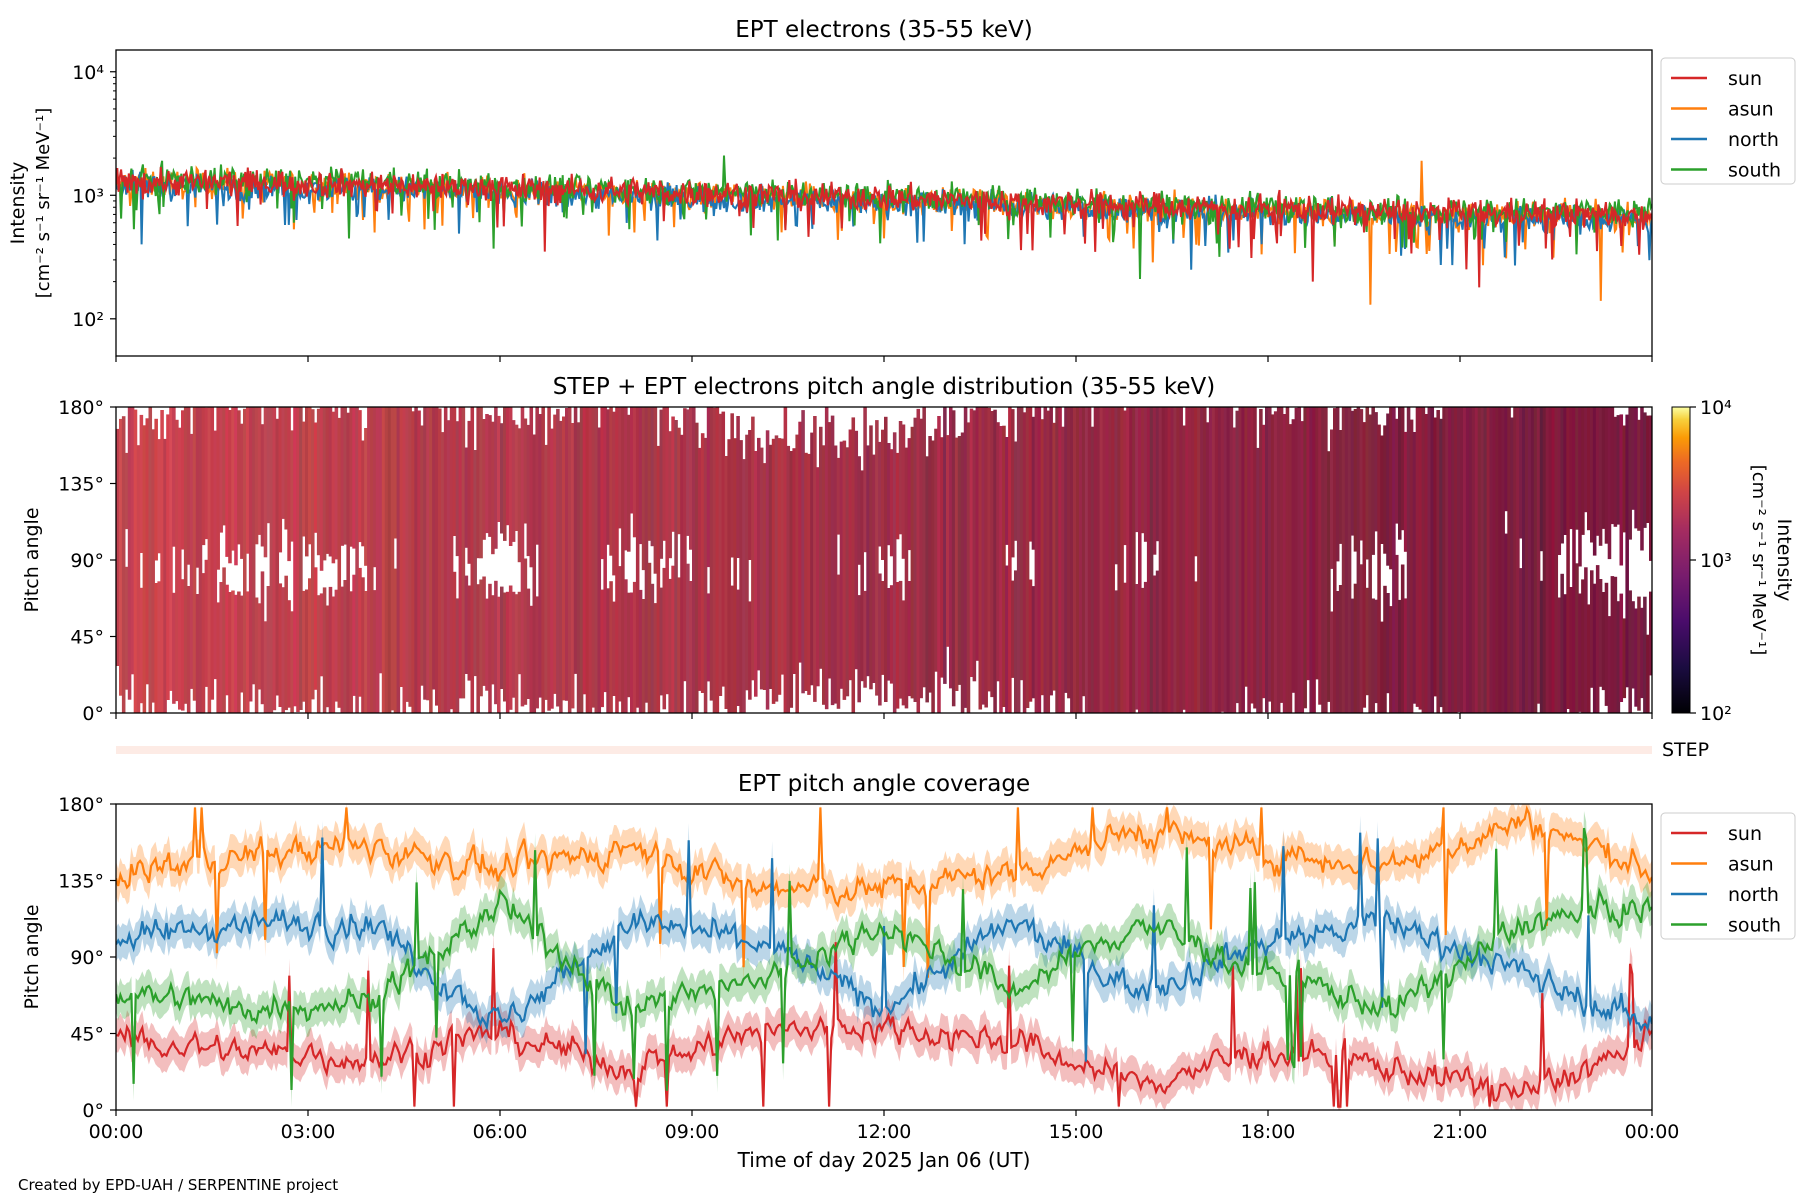 The height and width of the screenshot is (1200, 1800). I want to click on colorbar, so click(1681, 560).